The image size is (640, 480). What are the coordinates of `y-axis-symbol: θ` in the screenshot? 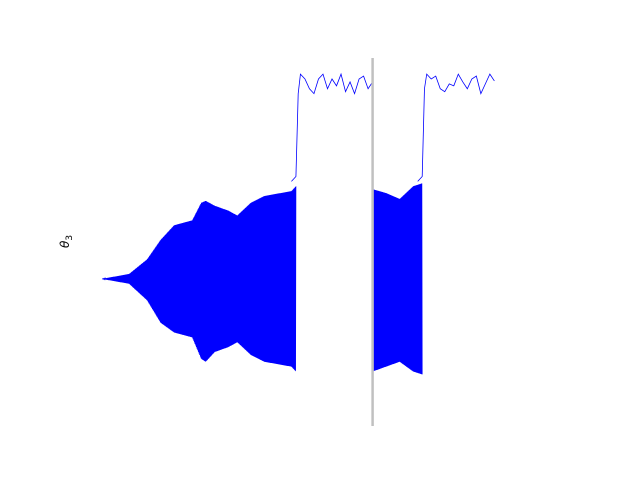 It's located at (65, 244).